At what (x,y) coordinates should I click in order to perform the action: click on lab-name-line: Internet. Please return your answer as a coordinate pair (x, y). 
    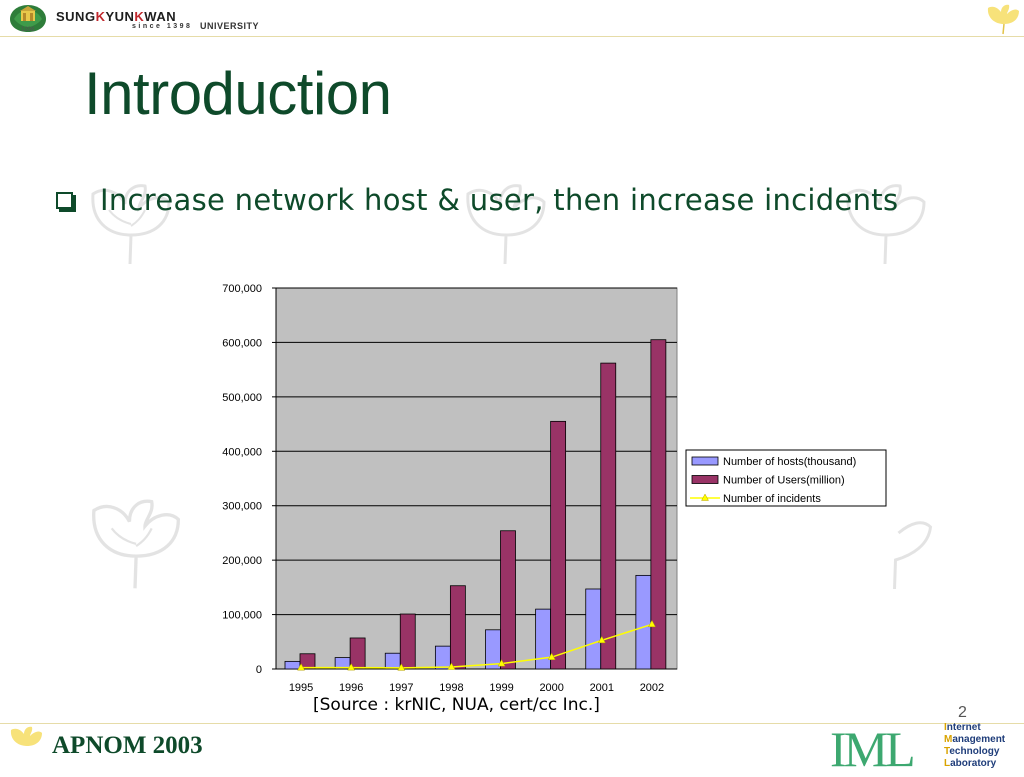
    Looking at the image, I should click on (962, 727).